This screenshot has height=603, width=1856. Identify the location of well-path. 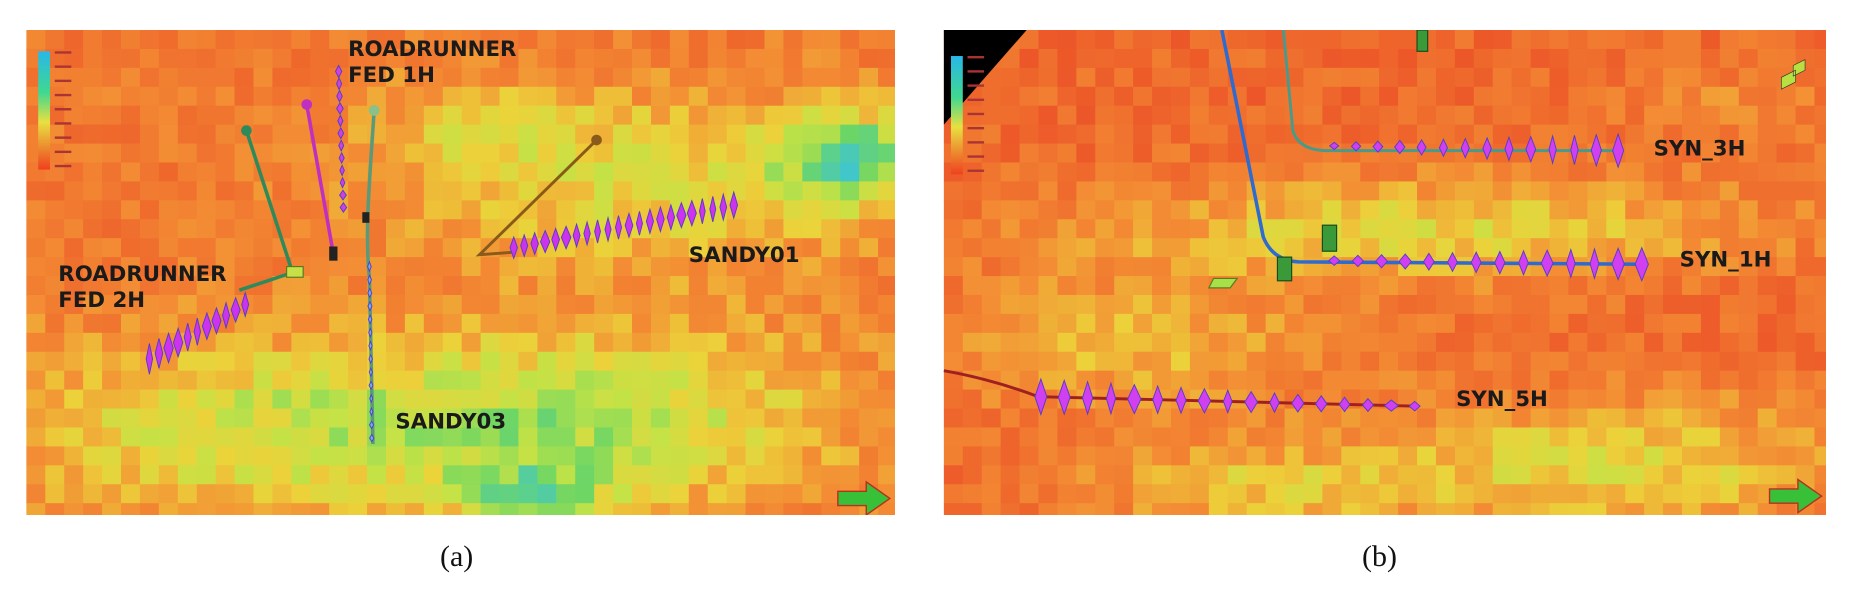
(1431, 148).